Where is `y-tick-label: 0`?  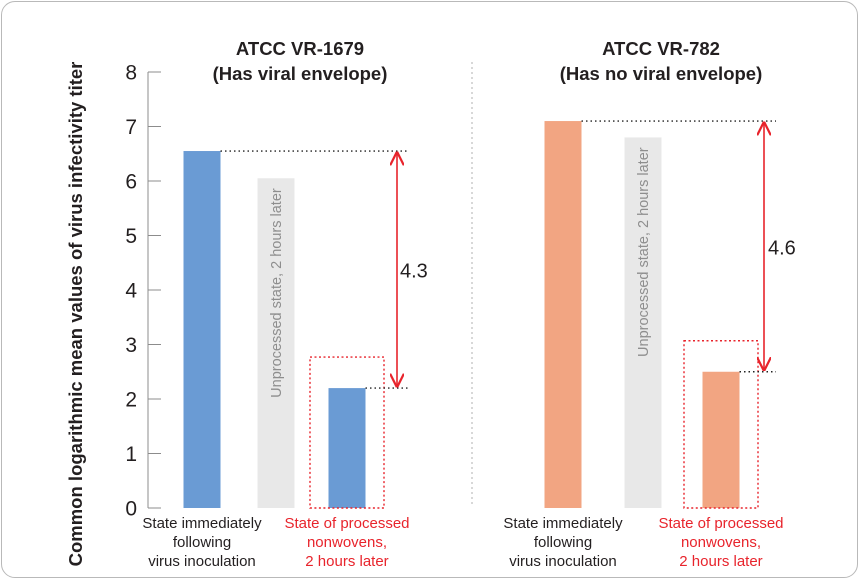 y-tick-label: 0 is located at coordinates (131, 509).